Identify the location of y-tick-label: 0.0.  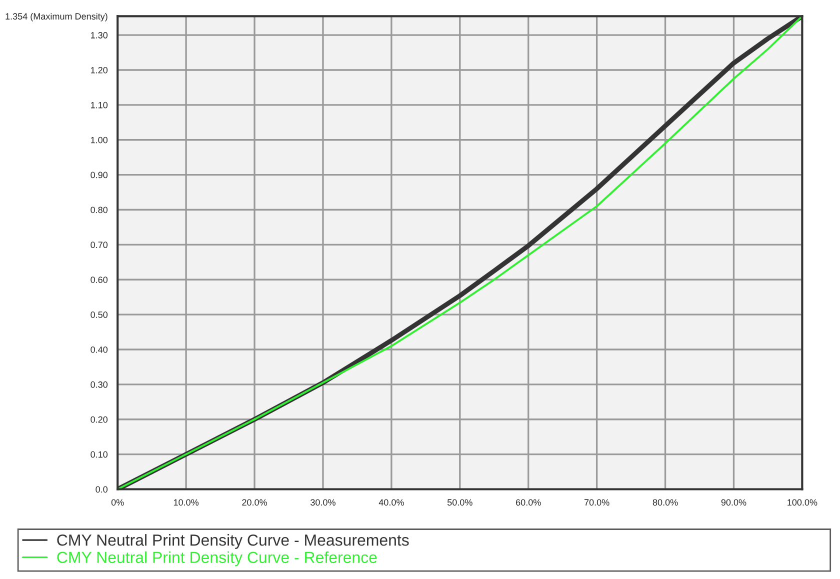
(102, 489).